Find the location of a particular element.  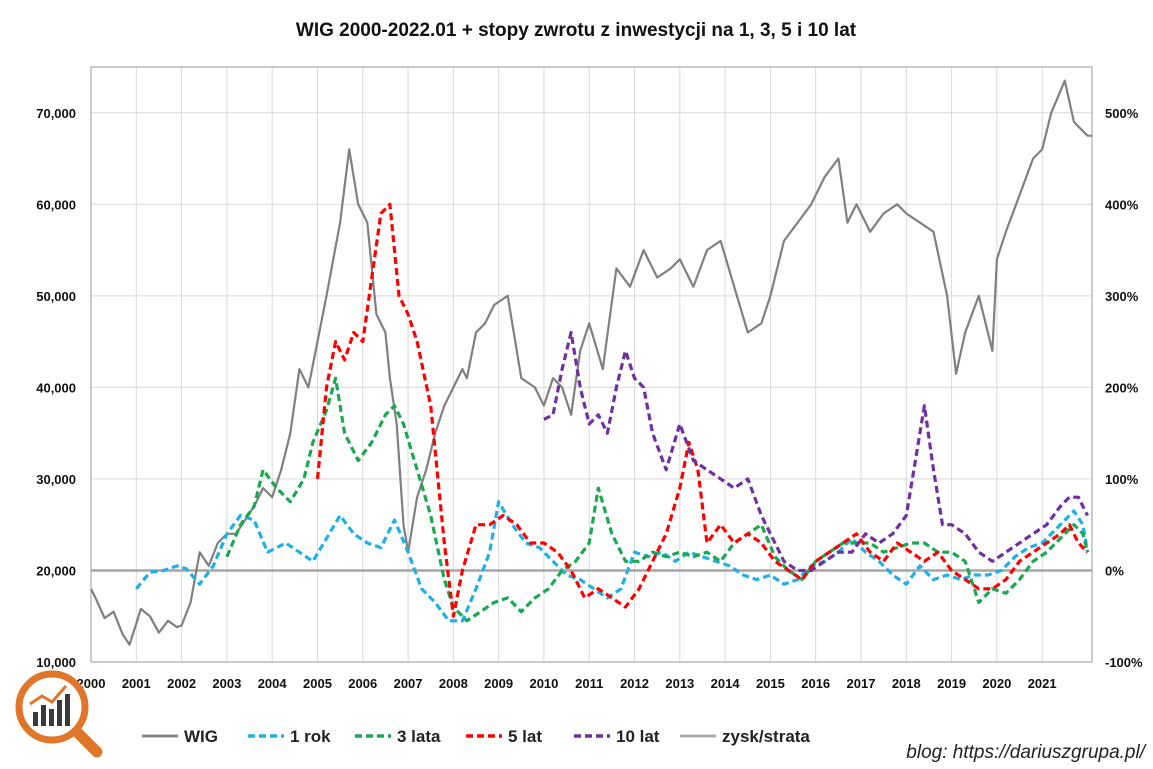

x-tick-label: 2013 is located at coordinates (679, 683).